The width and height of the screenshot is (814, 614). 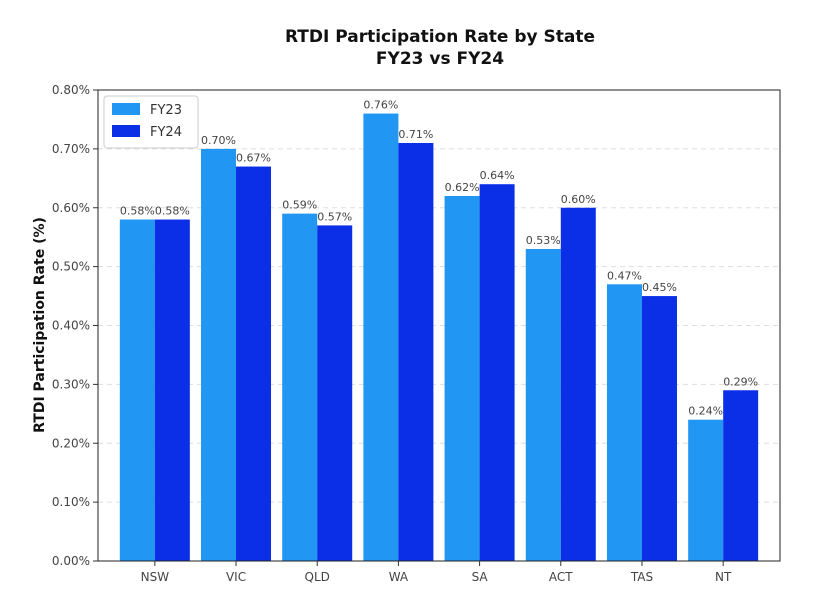 What do you see at coordinates (151, 122) in the screenshot?
I see `legend: FY23 FY24` at bounding box center [151, 122].